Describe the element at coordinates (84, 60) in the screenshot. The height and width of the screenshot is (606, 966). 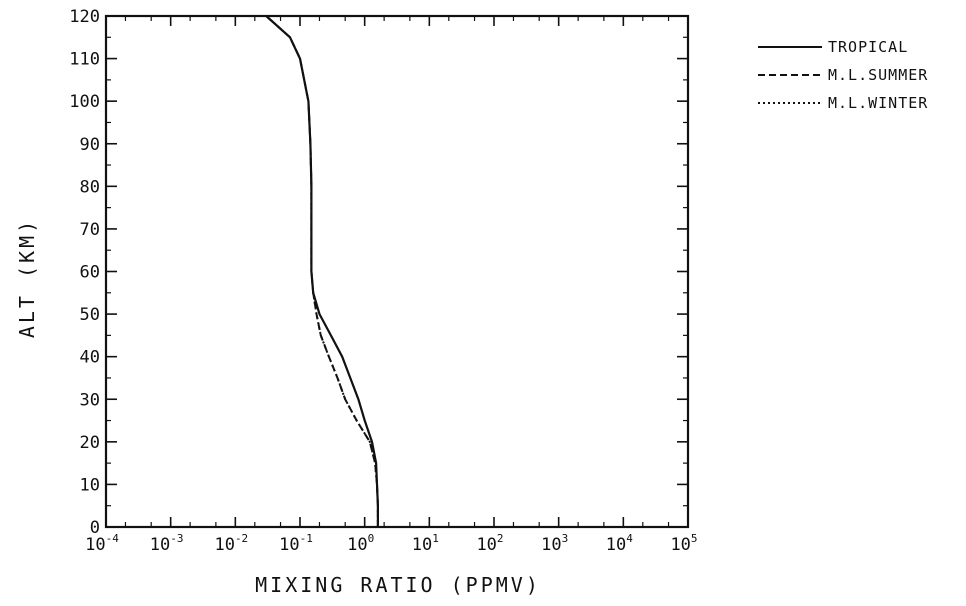
I see `y-tick-label: 110` at that location.